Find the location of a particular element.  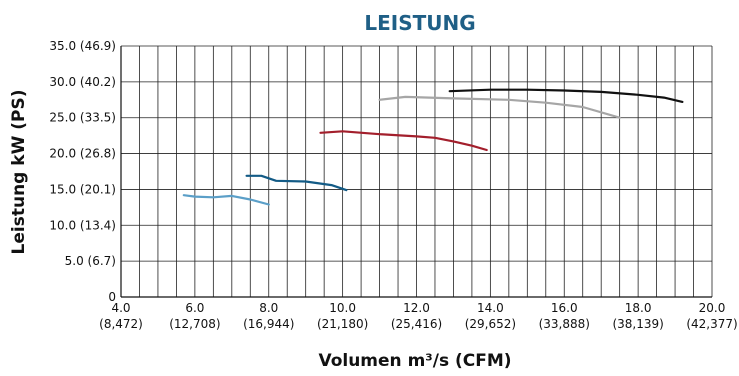

x-tick-label: 4.0 is located at coordinates (120, 308).